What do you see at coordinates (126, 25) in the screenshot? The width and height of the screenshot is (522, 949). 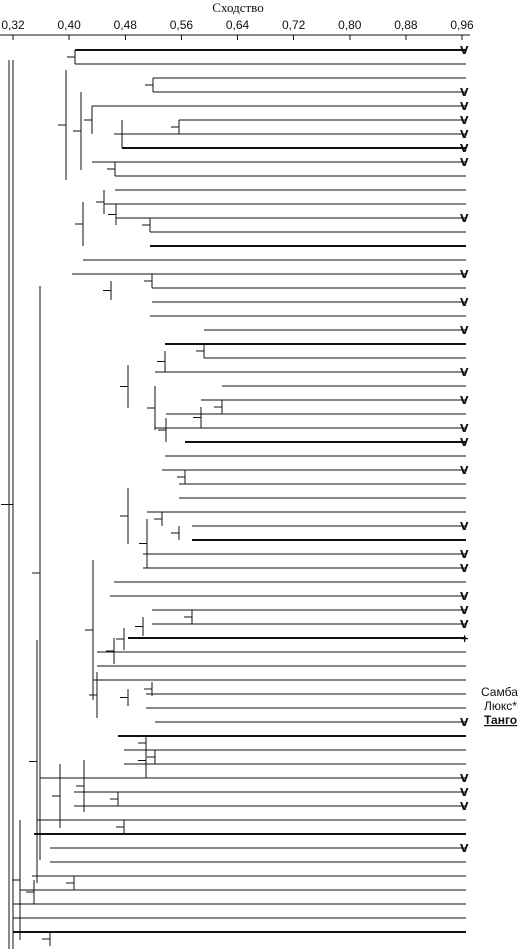 I see `axis-tick-label: 0,48` at bounding box center [126, 25].